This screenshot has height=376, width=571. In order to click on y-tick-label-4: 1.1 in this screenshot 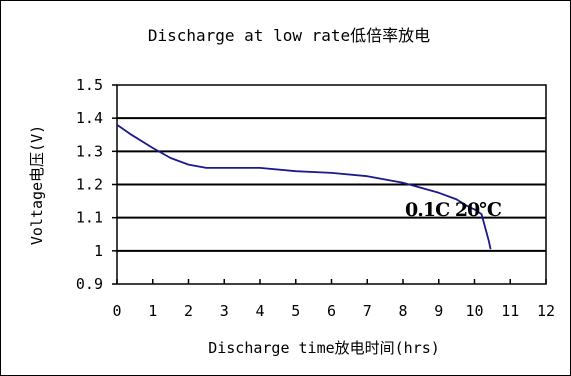, I will do `click(89, 218)`.